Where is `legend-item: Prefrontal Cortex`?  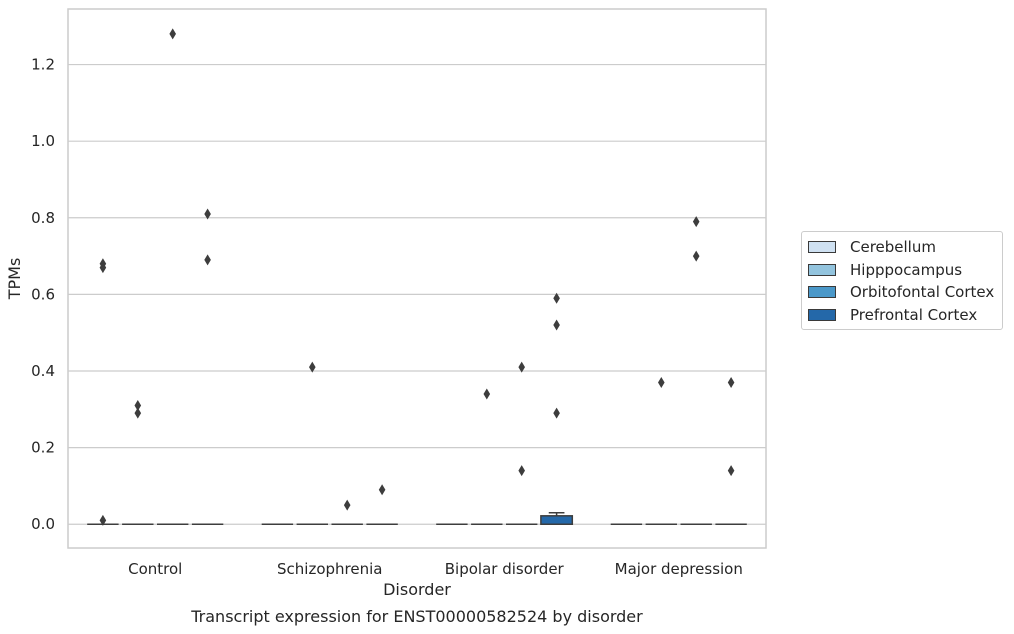 legend-item: Prefrontal Cortex is located at coordinates (902, 315).